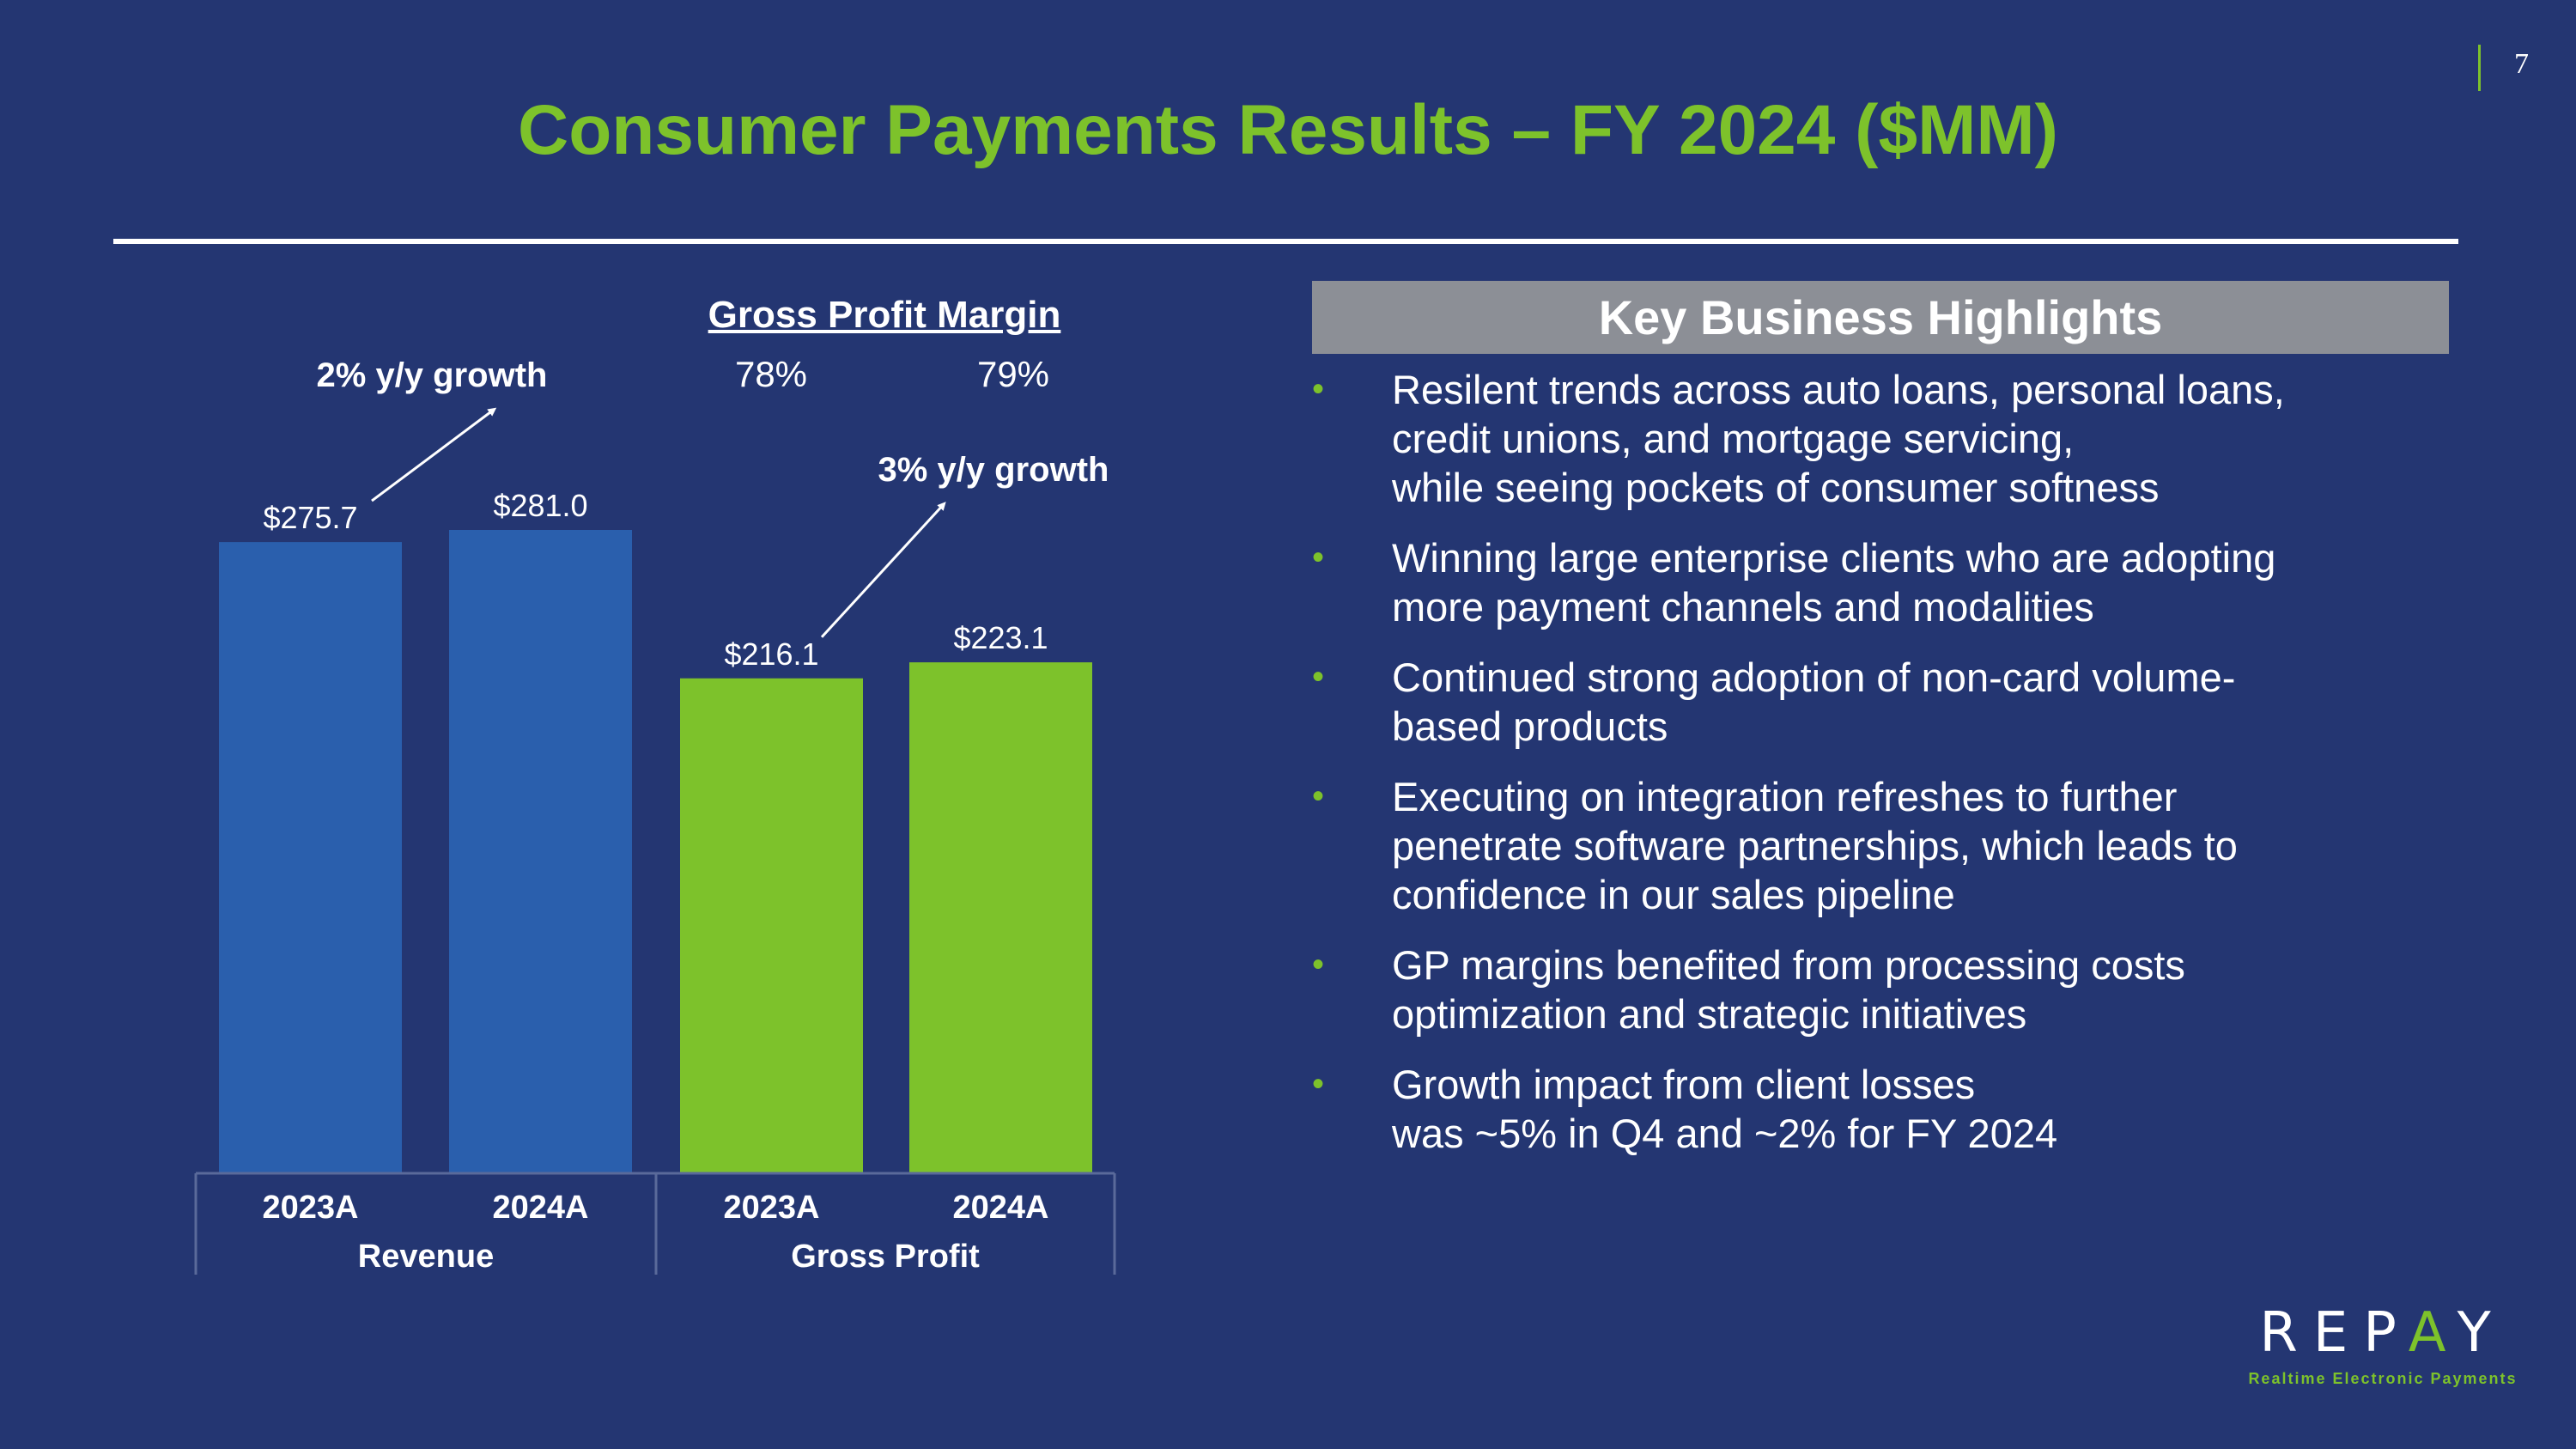 The width and height of the screenshot is (2576, 1449). Describe the element at coordinates (1709, 1014) in the screenshot. I see `highlight-line: optimization and strategic initiatives` at that location.